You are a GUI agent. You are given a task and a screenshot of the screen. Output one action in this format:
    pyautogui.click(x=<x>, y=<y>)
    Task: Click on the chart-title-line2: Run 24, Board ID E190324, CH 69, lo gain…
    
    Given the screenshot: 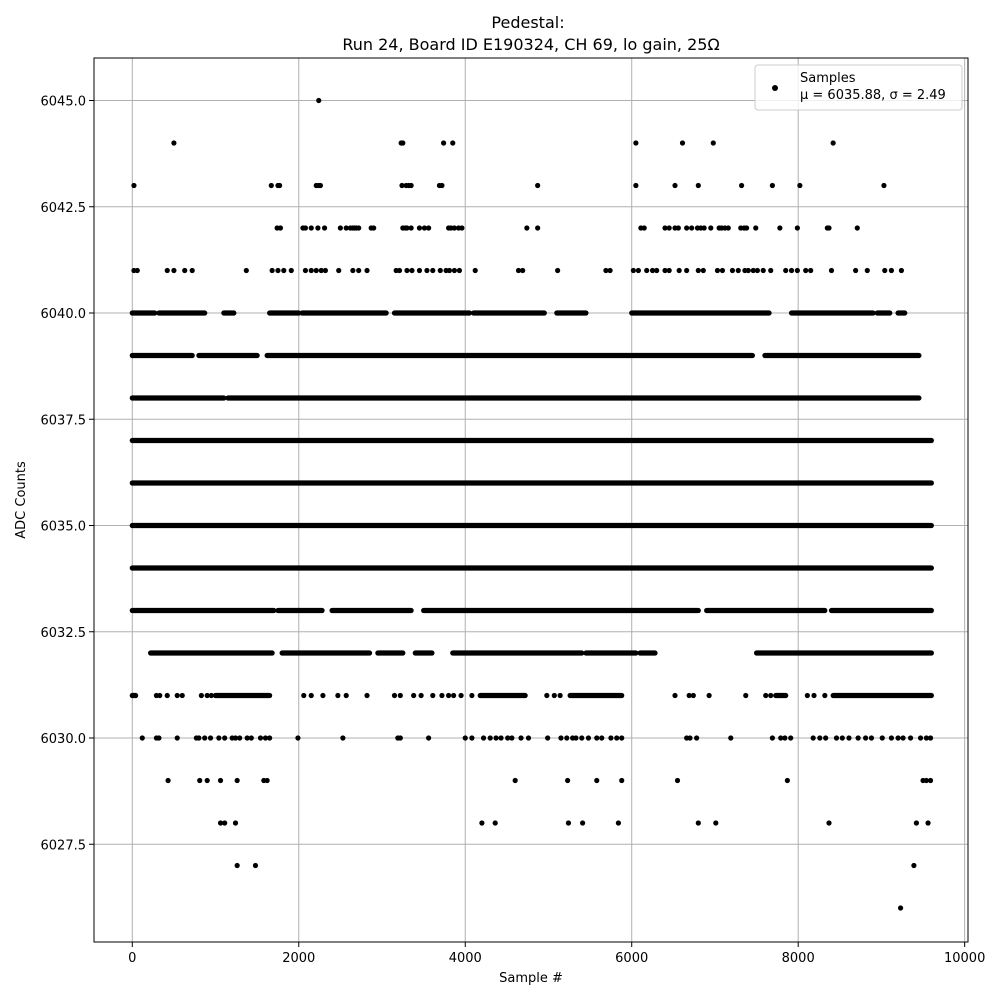 What is the action you would take?
    pyautogui.click(x=530, y=44)
    